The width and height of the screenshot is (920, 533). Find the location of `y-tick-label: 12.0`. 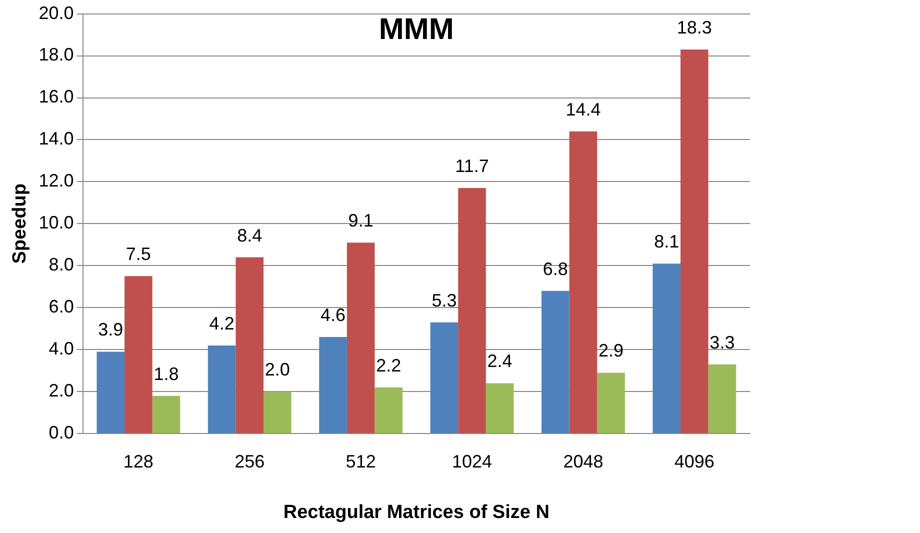

y-tick-label: 12.0 is located at coordinates (56, 180).